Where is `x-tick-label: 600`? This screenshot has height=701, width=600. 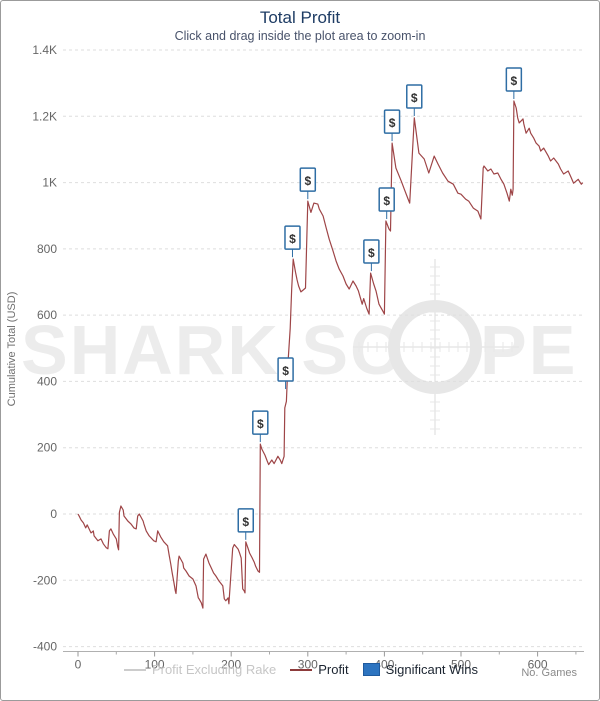 x-tick-label: 600 is located at coordinates (538, 665).